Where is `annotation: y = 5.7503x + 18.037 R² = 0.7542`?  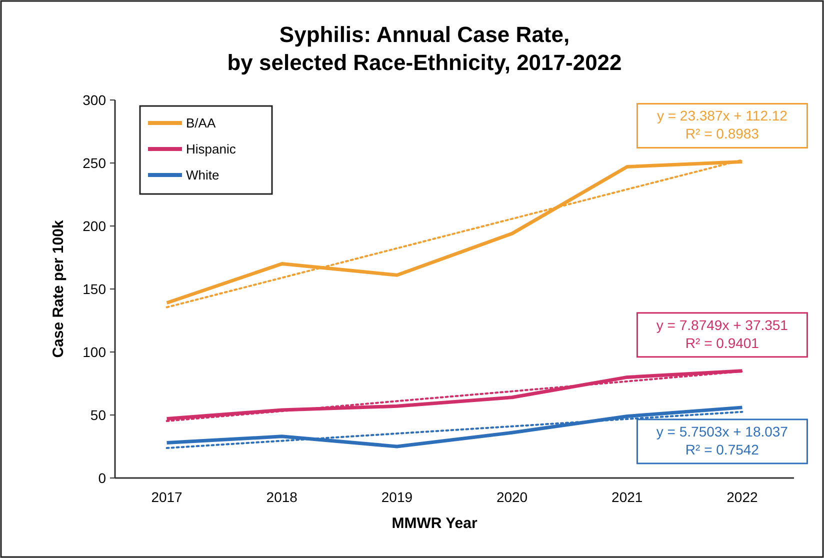 annotation: y = 5.7503x + 18.037 R² = 0.7542 is located at coordinates (722, 440).